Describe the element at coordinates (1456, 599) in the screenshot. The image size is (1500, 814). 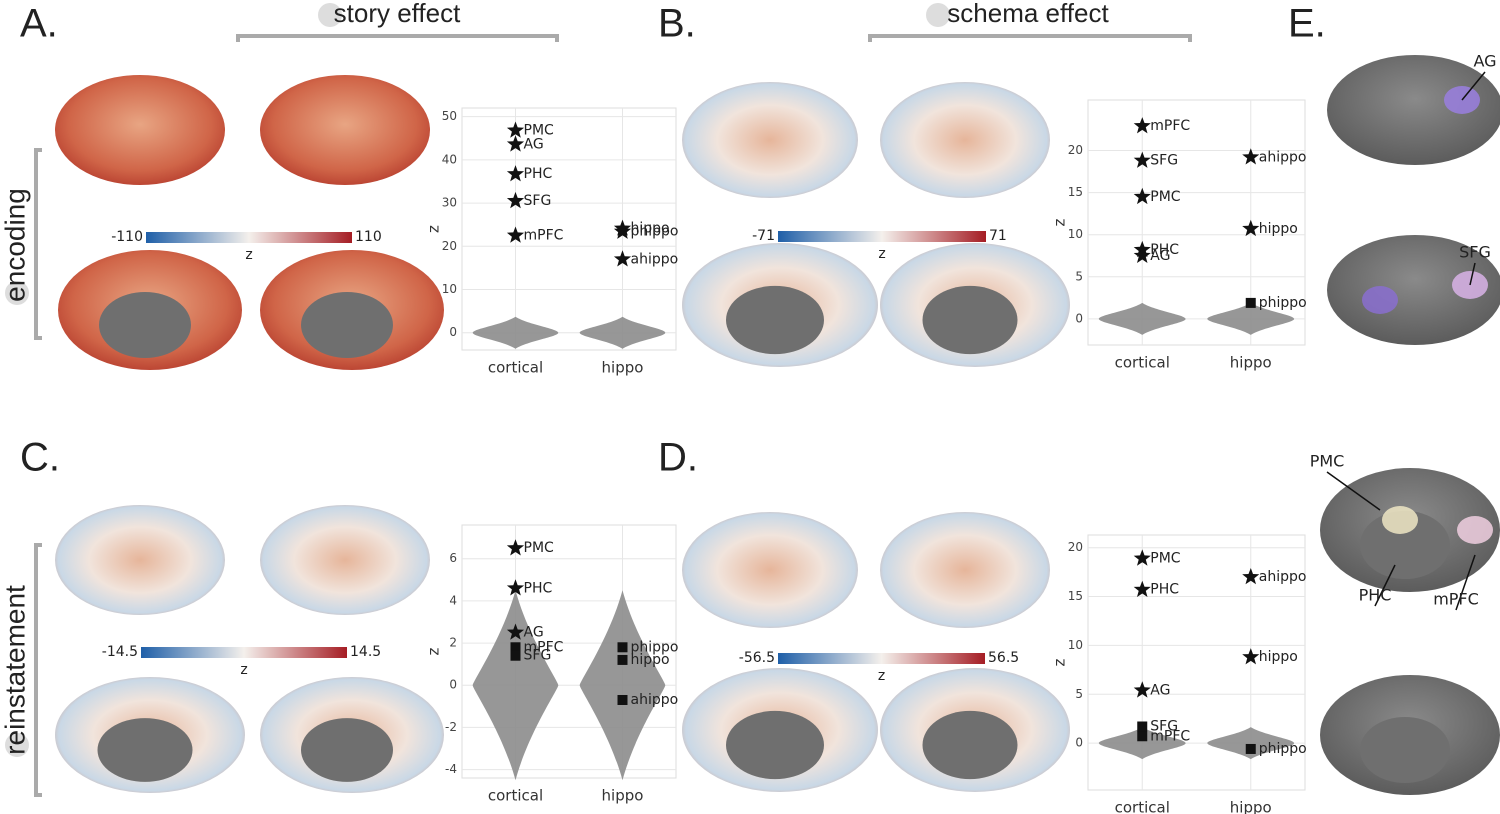
I see `region-label: mPFC` at that location.